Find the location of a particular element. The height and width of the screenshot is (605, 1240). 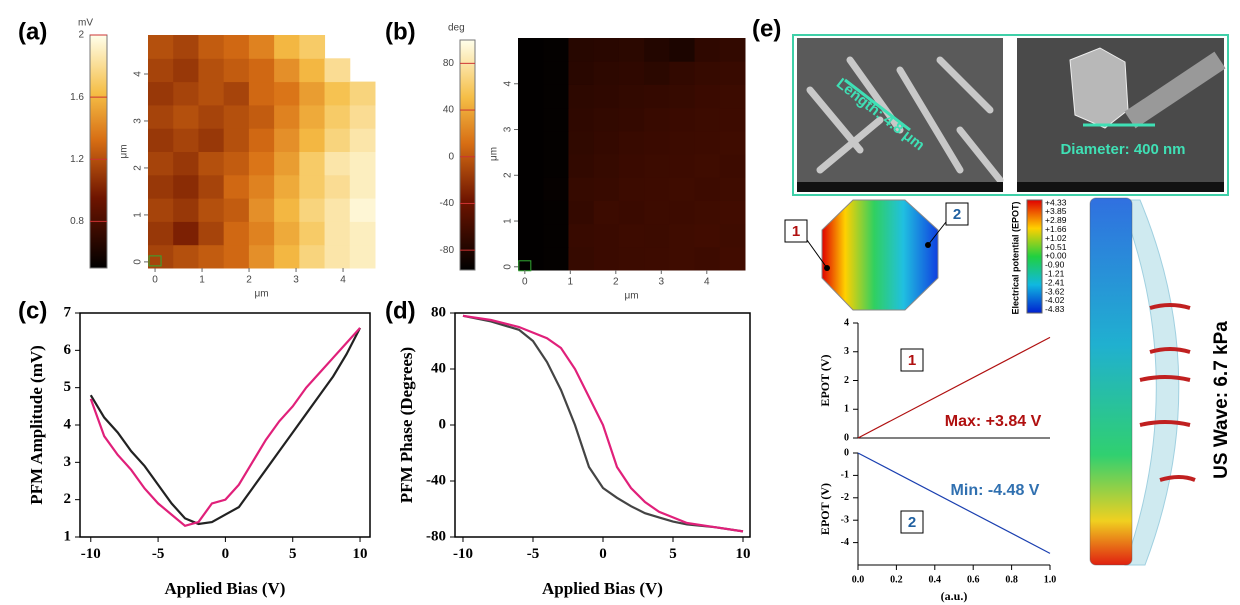

epot-label: +2.89 is located at coordinates (1056, 220).